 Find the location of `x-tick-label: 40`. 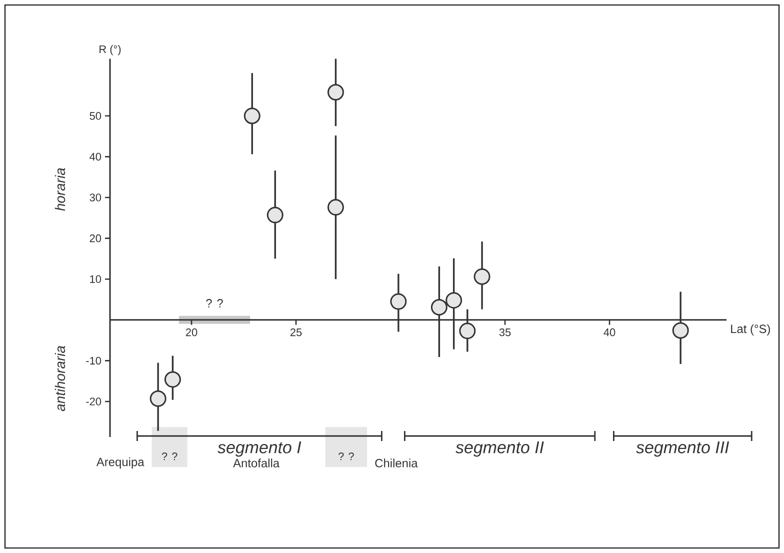

x-tick-label: 40 is located at coordinates (610, 332).